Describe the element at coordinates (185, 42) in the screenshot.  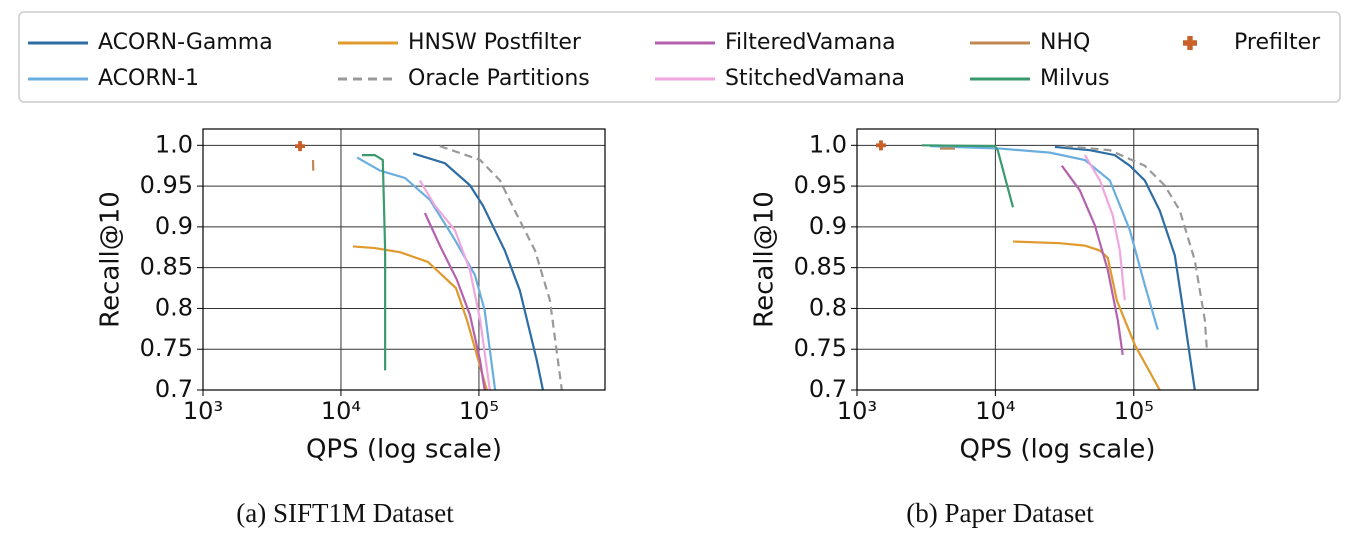
I see `legend-label: ACORN-Gamma` at that location.